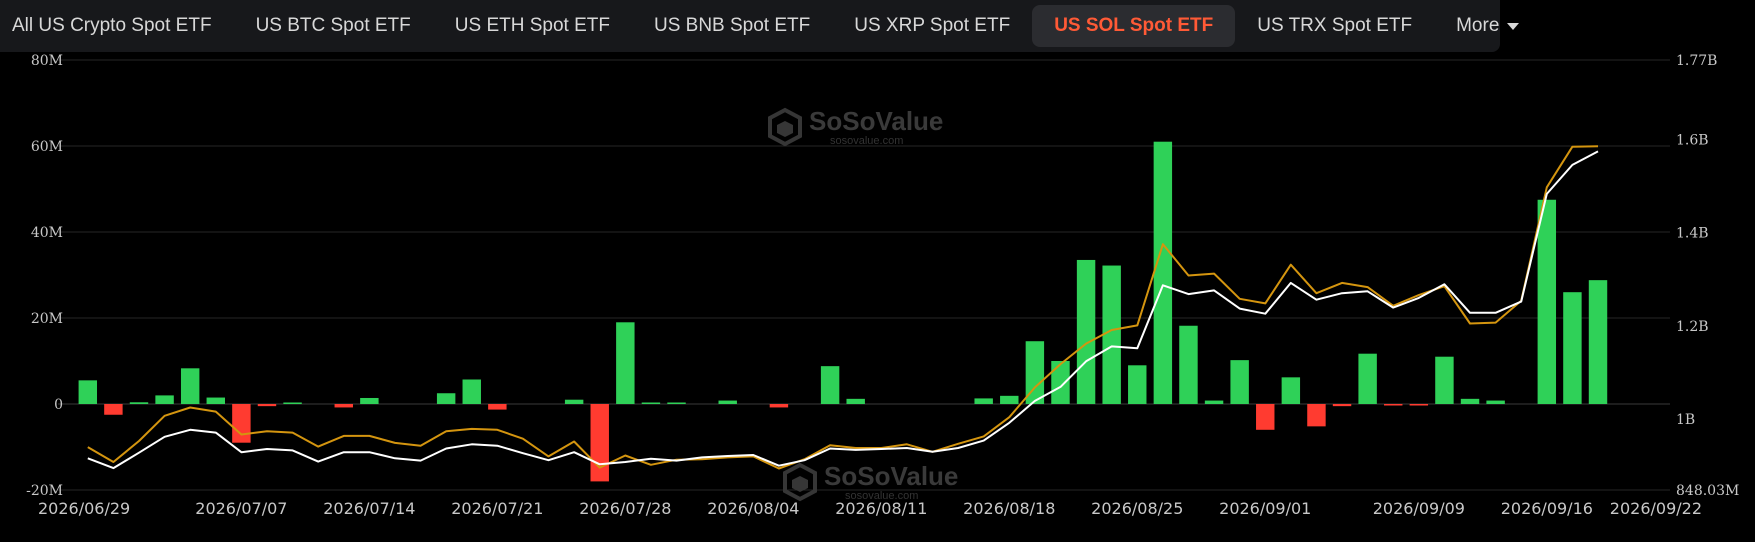 This screenshot has width=1755, height=542. What do you see at coordinates (532, 25) in the screenshot?
I see `tab-us-eth-spot-etf: US ETH Spot ETF` at bounding box center [532, 25].